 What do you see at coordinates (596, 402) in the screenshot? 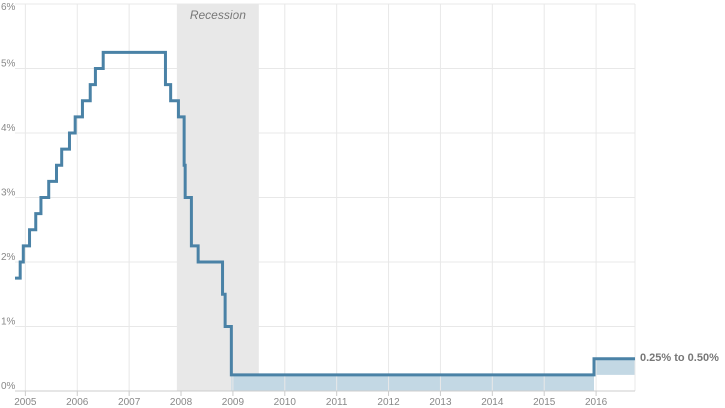
I see `x-tick-label: 2016` at bounding box center [596, 402].